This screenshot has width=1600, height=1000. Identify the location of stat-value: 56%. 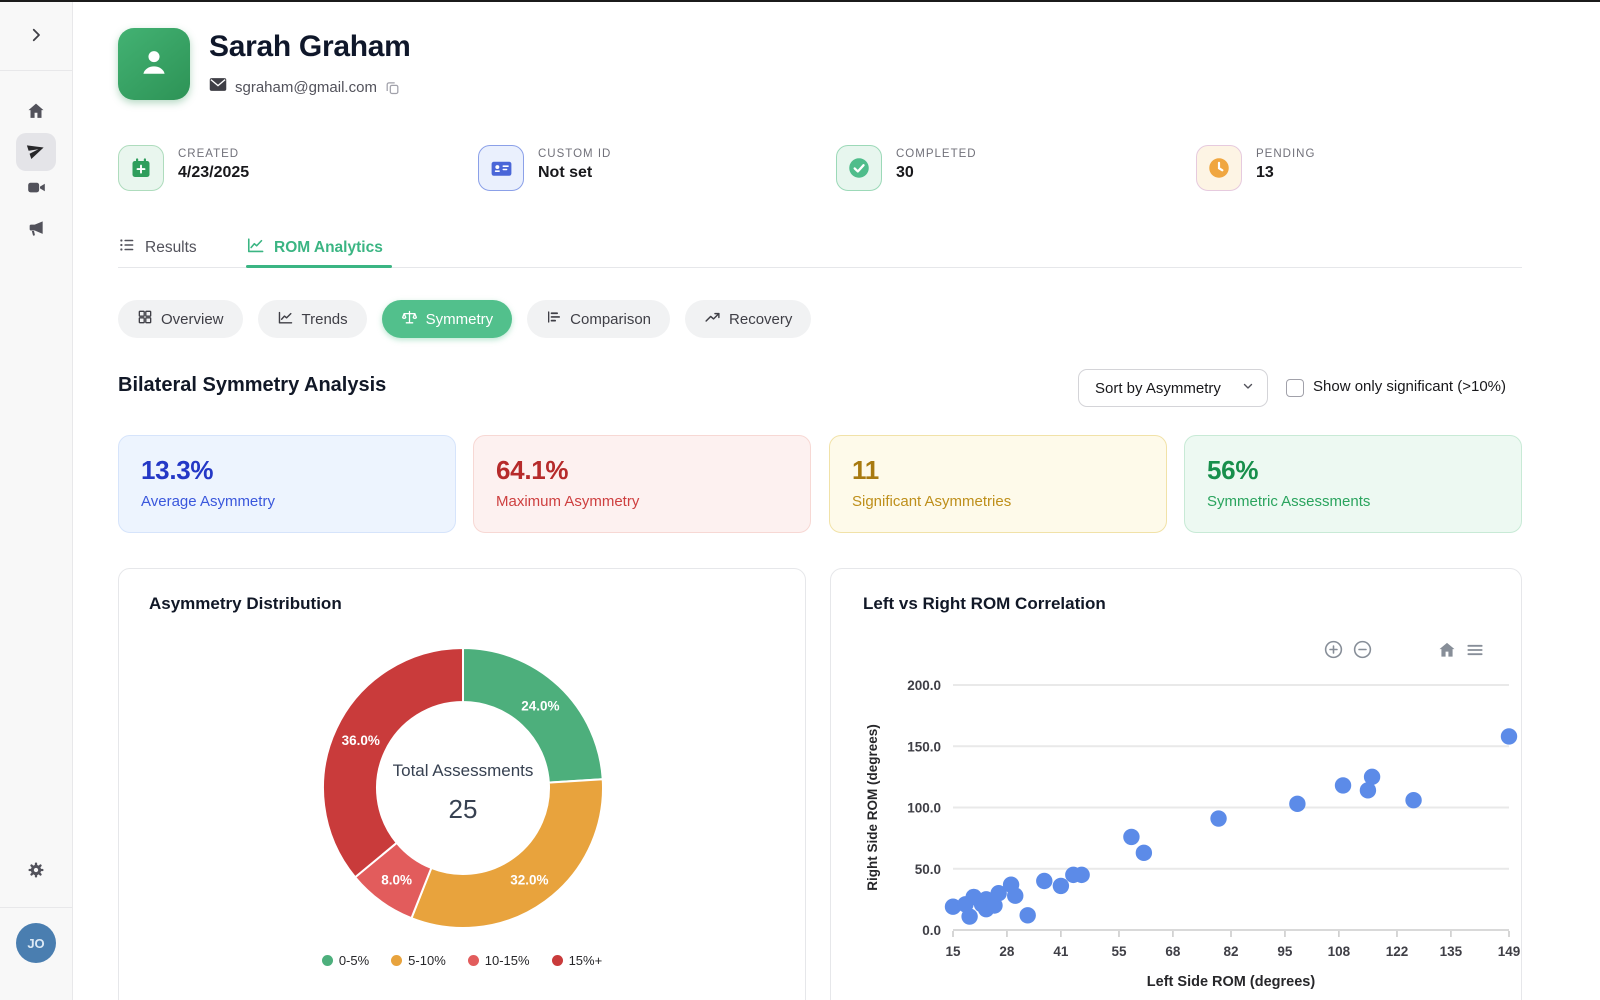
(1233, 470).